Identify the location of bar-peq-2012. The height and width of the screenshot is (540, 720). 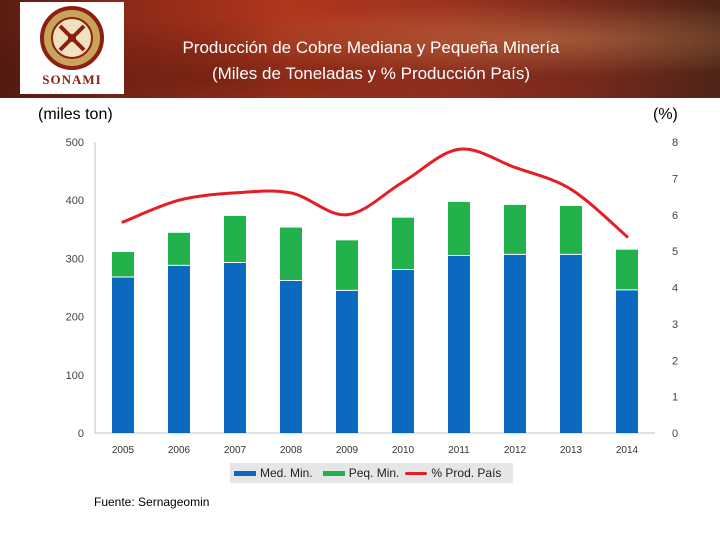
(515, 229).